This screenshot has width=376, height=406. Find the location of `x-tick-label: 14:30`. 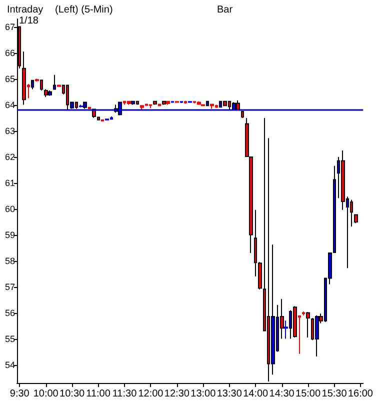

x-tick-label: 14:30 is located at coordinates (282, 394).